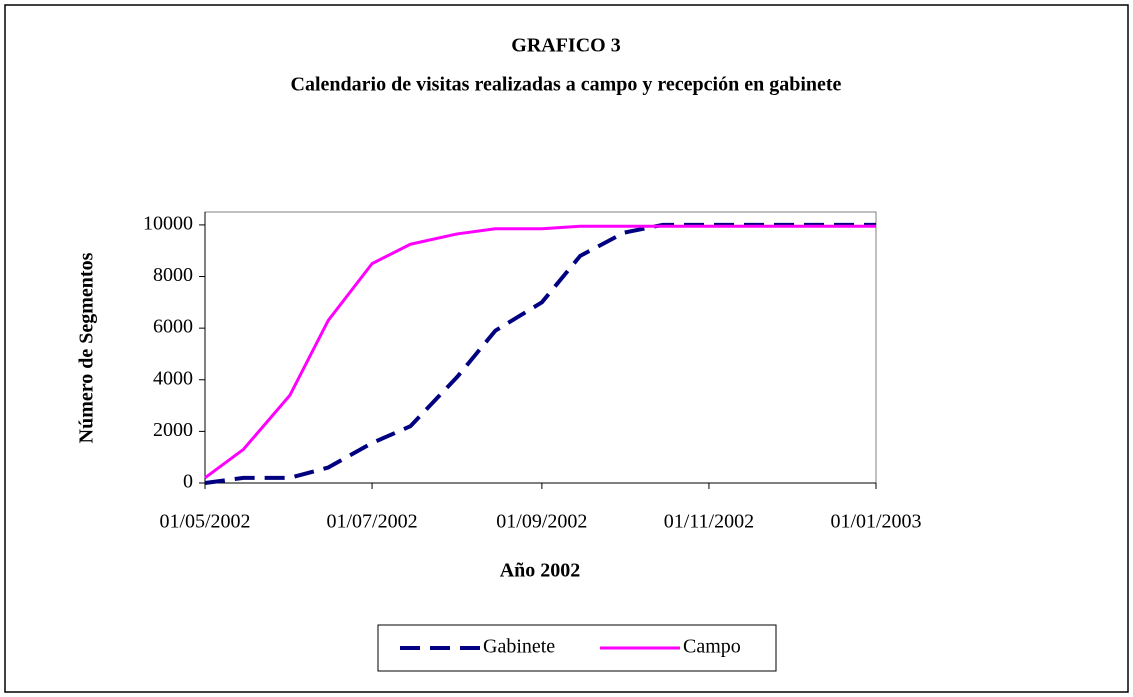 This screenshot has width=1133, height=697. I want to click on y-tick-label: 8000, so click(173, 275).